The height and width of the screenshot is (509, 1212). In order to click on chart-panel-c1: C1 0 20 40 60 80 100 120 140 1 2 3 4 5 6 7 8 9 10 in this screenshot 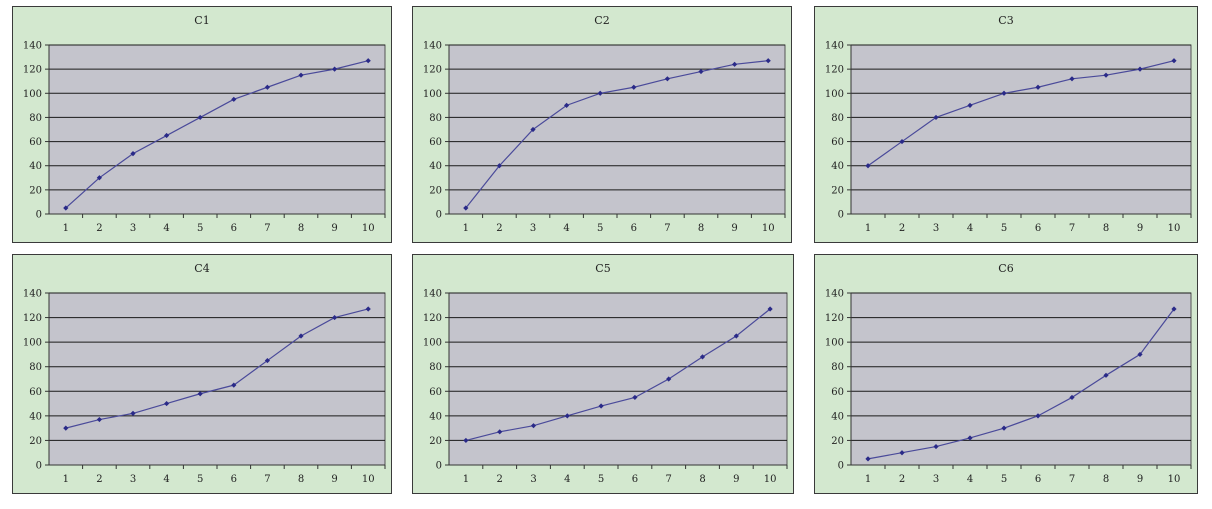, I will do `click(202, 124)`.